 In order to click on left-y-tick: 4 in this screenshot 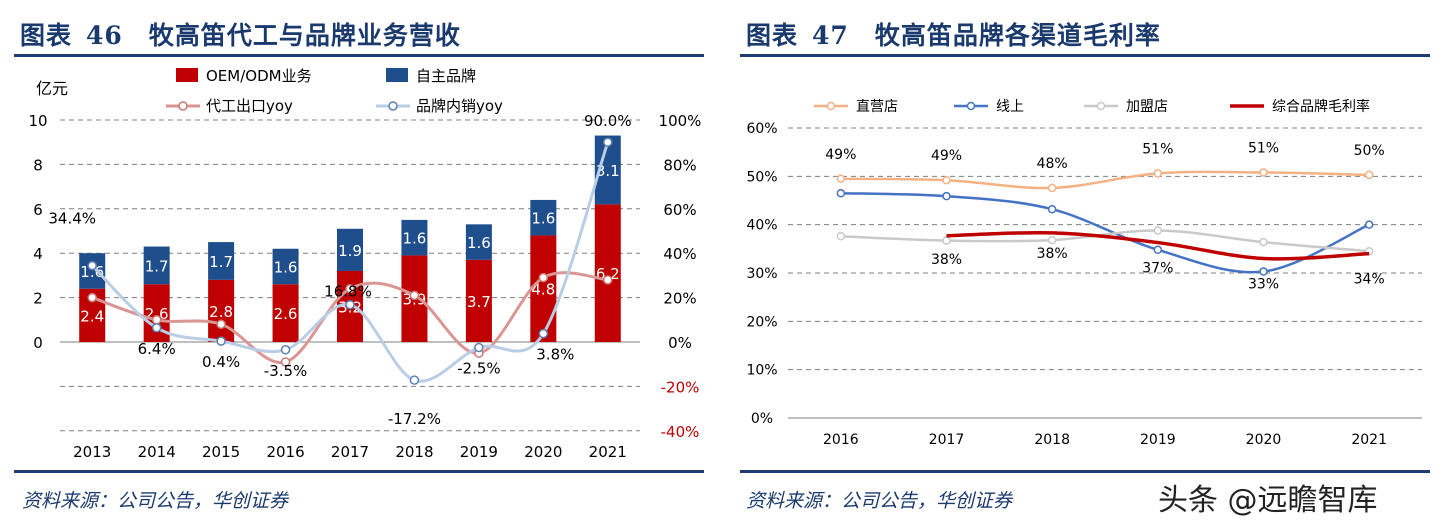, I will do `click(38, 254)`.